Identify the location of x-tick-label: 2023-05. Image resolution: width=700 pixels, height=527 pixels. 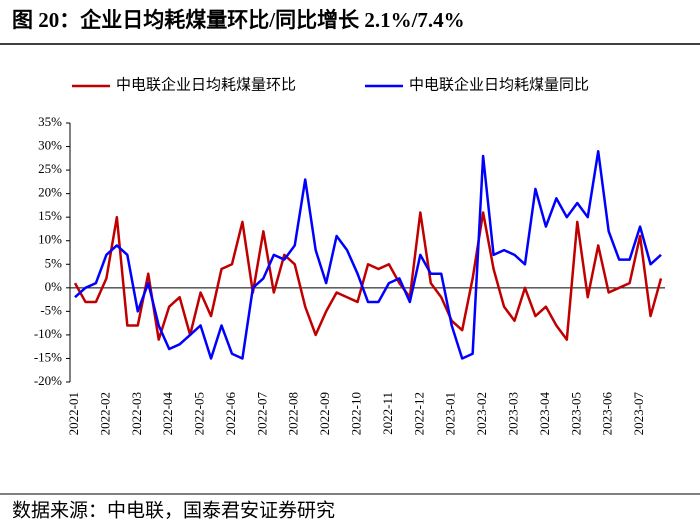
(575, 413).